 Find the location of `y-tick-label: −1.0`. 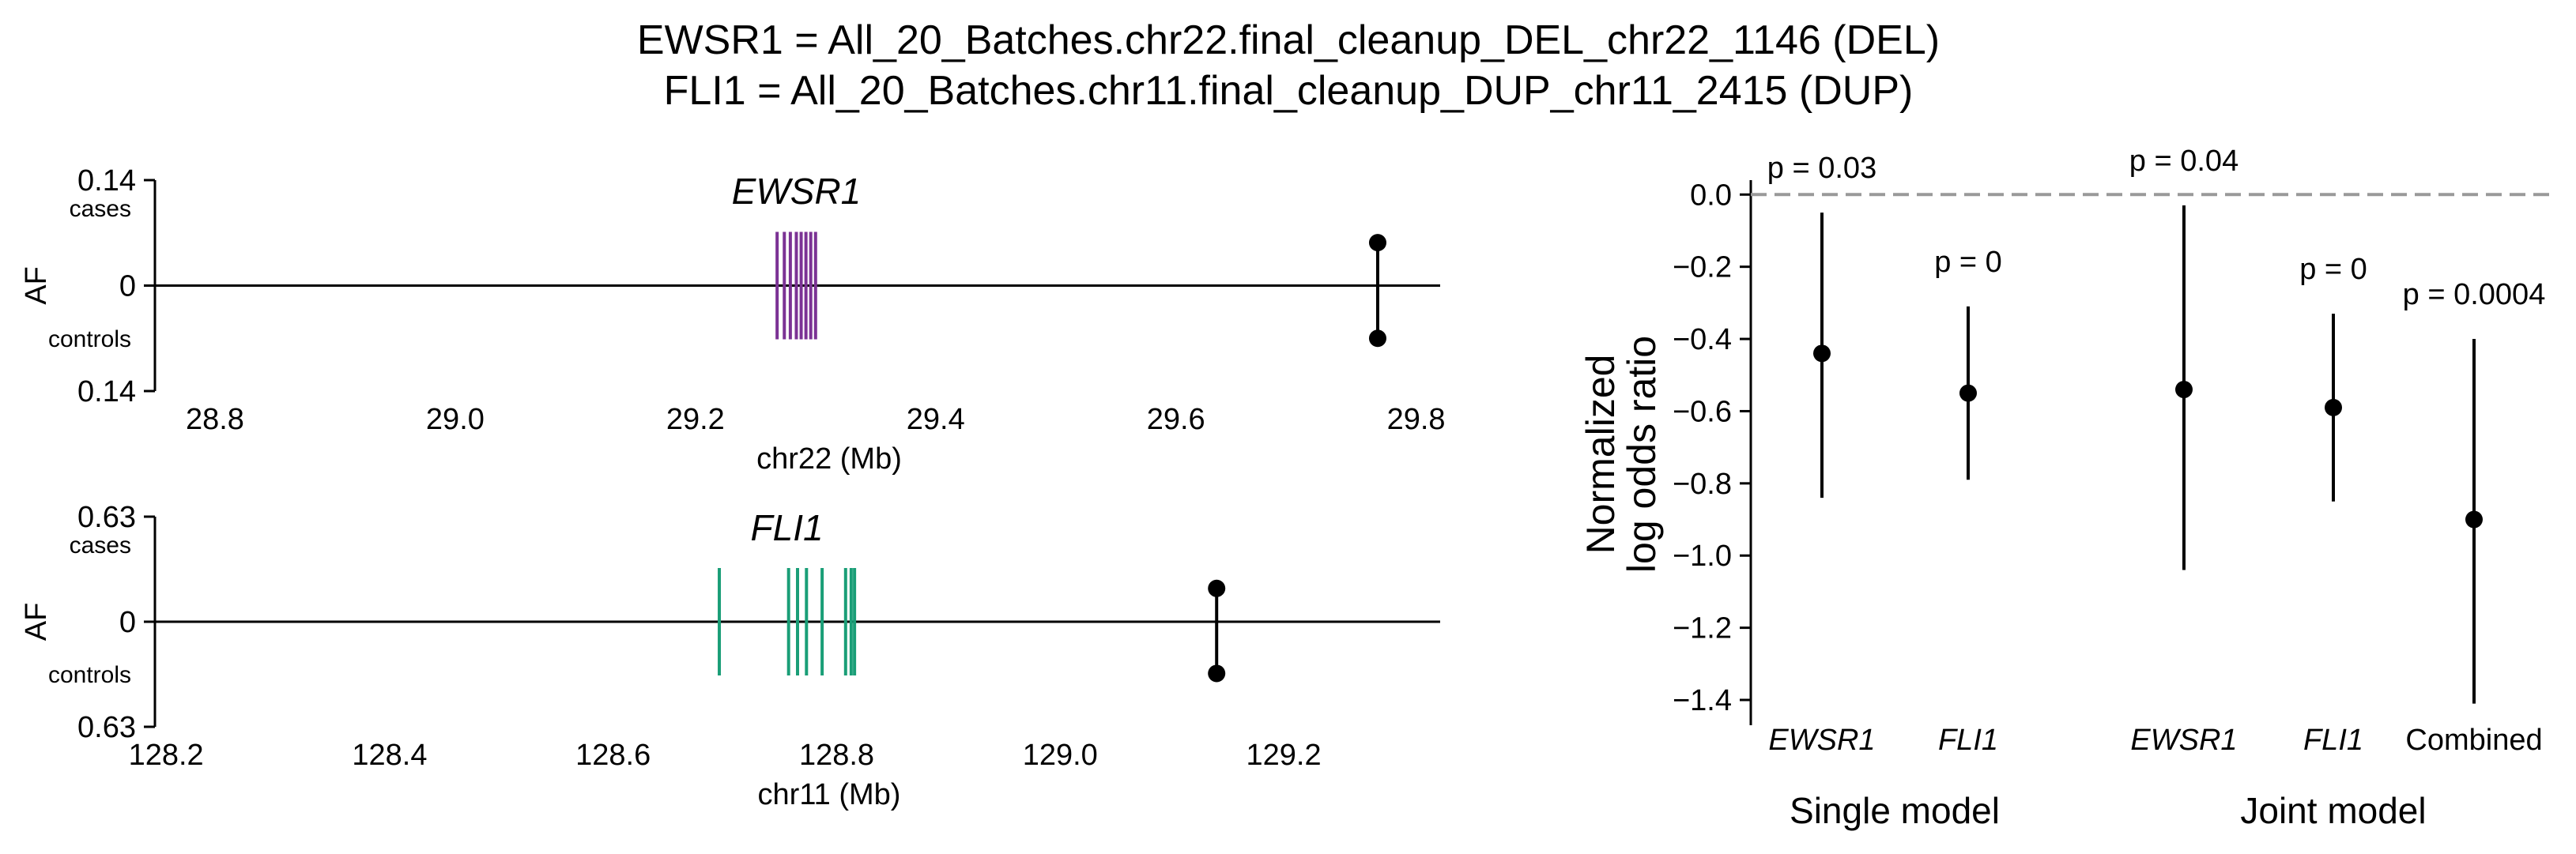

y-tick-label: −1.0 is located at coordinates (1702, 556).